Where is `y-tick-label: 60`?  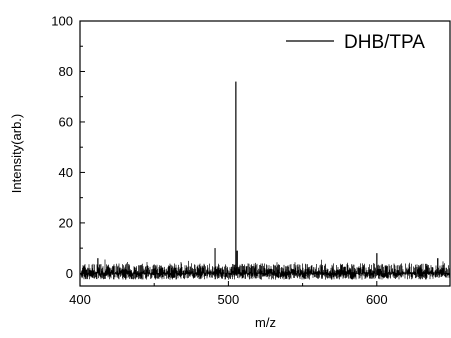
y-tick-label: 60 is located at coordinates (66, 121).